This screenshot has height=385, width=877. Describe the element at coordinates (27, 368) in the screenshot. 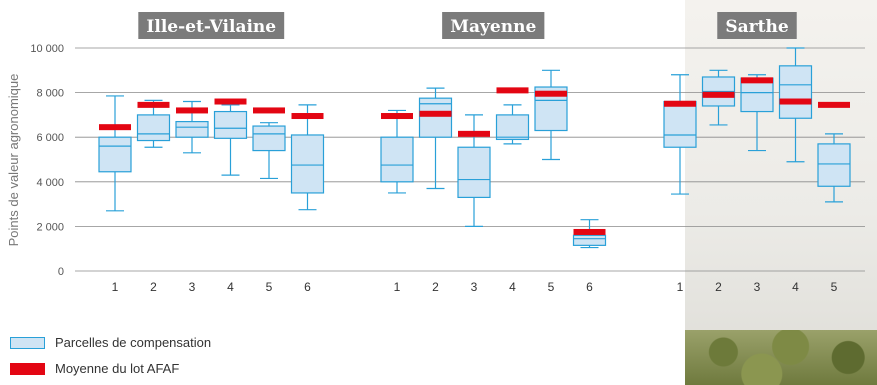

I see `legend-swatch-bar` at that location.